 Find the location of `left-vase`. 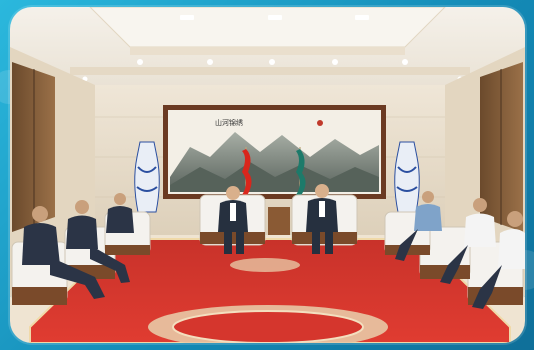

left-vase is located at coordinates (147, 177).